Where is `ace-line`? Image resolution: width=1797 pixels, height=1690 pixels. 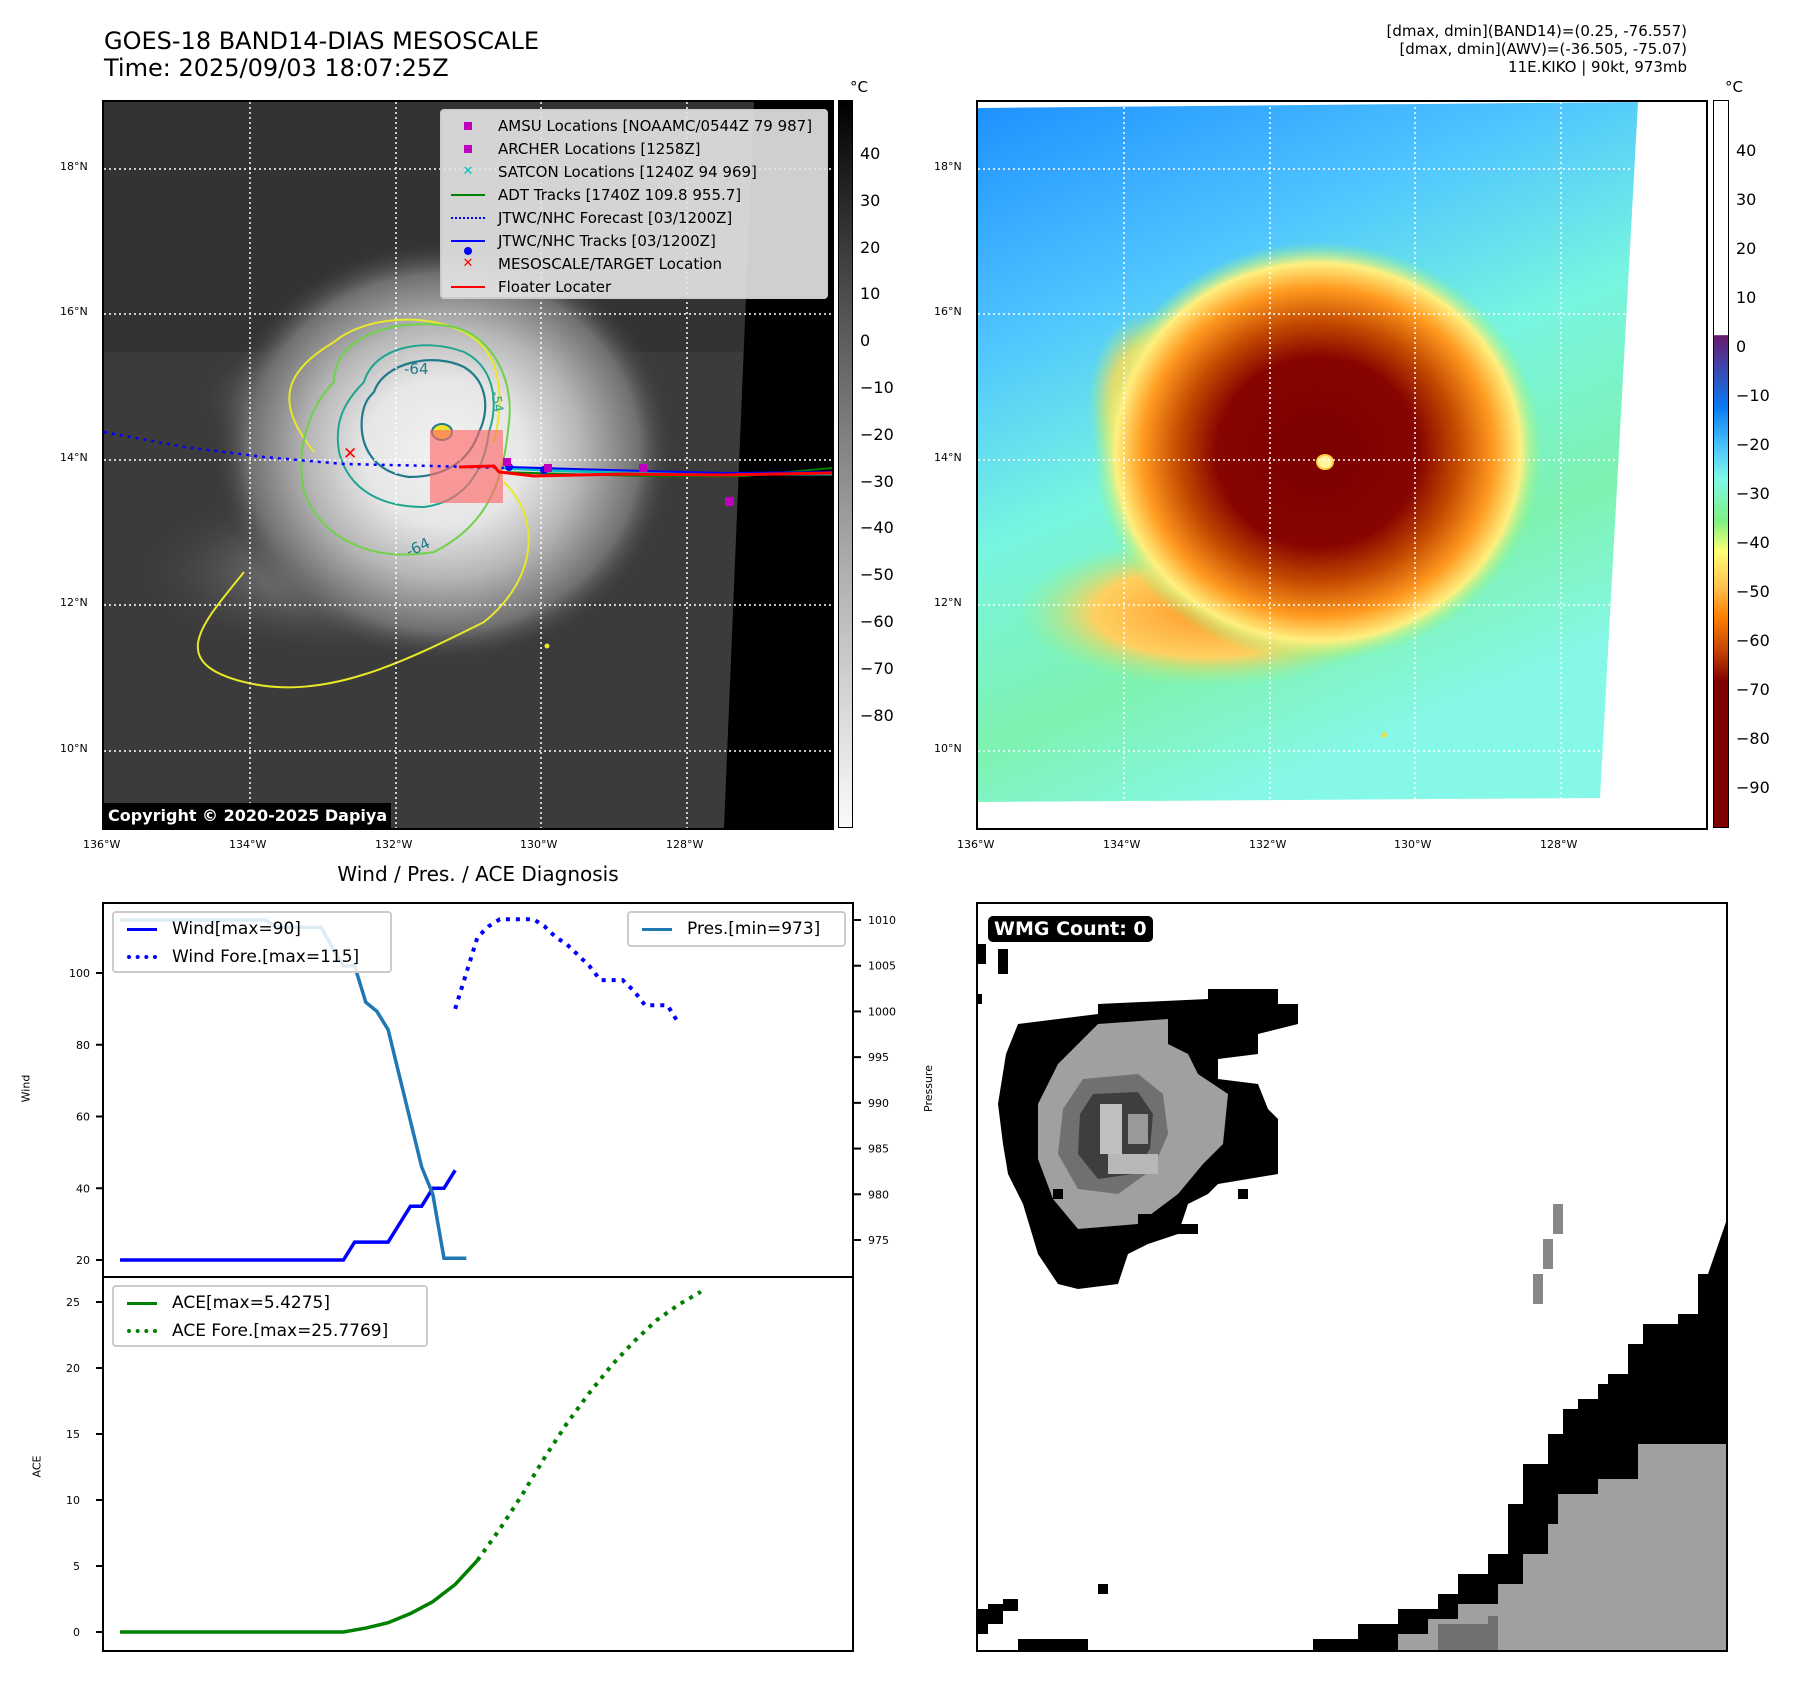 ace-line is located at coordinates (299, 1596).